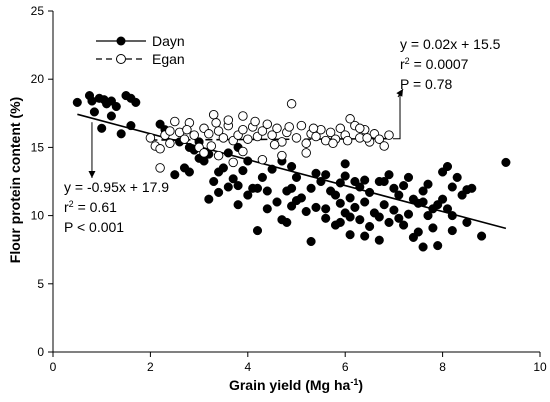  I want to click on legend-dayn-label: Dayn, so click(168, 41).